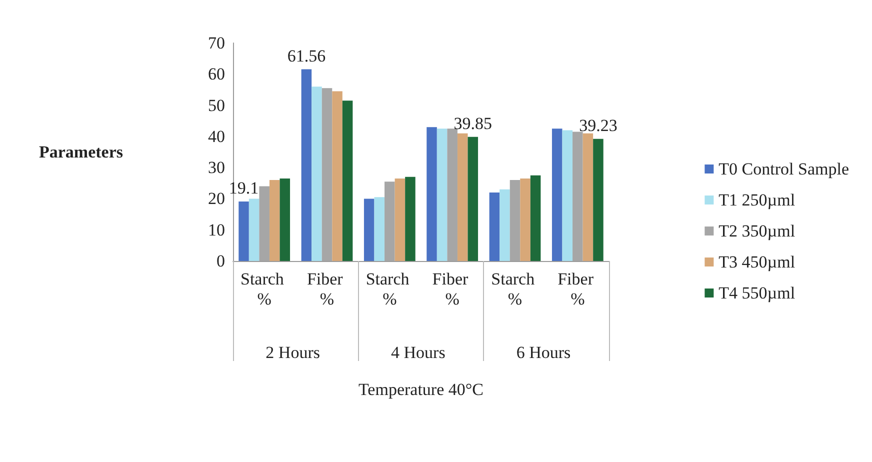 The image size is (872, 462). I want to click on y-tick-label: 30, so click(216, 168).